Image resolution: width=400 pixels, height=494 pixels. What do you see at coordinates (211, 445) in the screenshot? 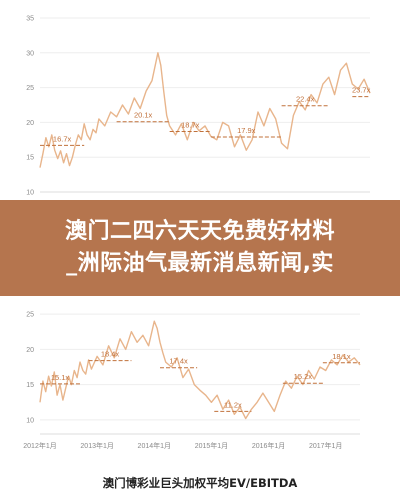
I see `bottom-x-tick-label: 2015年1月` at bounding box center [211, 445].